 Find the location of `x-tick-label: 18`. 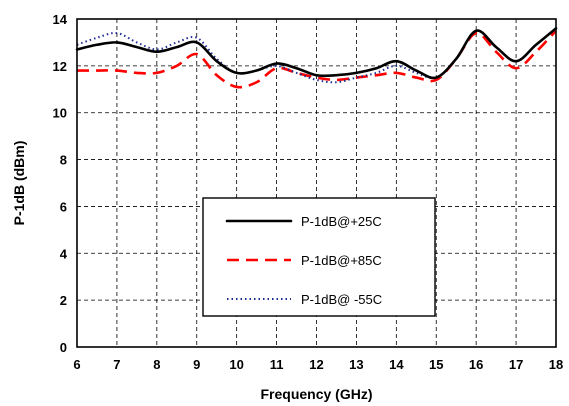

x-tick-label: 18 is located at coordinates (556, 364).